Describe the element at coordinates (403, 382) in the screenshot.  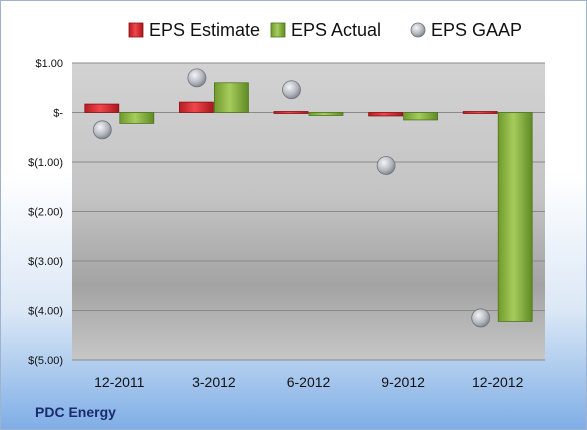
I see `x-tick-label: 9-2012` at that location.